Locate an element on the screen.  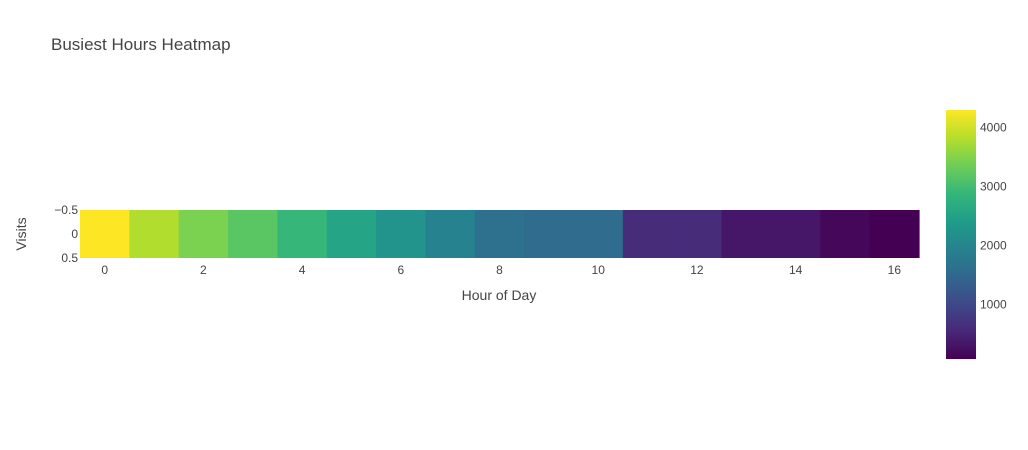
x-tick-label: 10 is located at coordinates (599, 270).